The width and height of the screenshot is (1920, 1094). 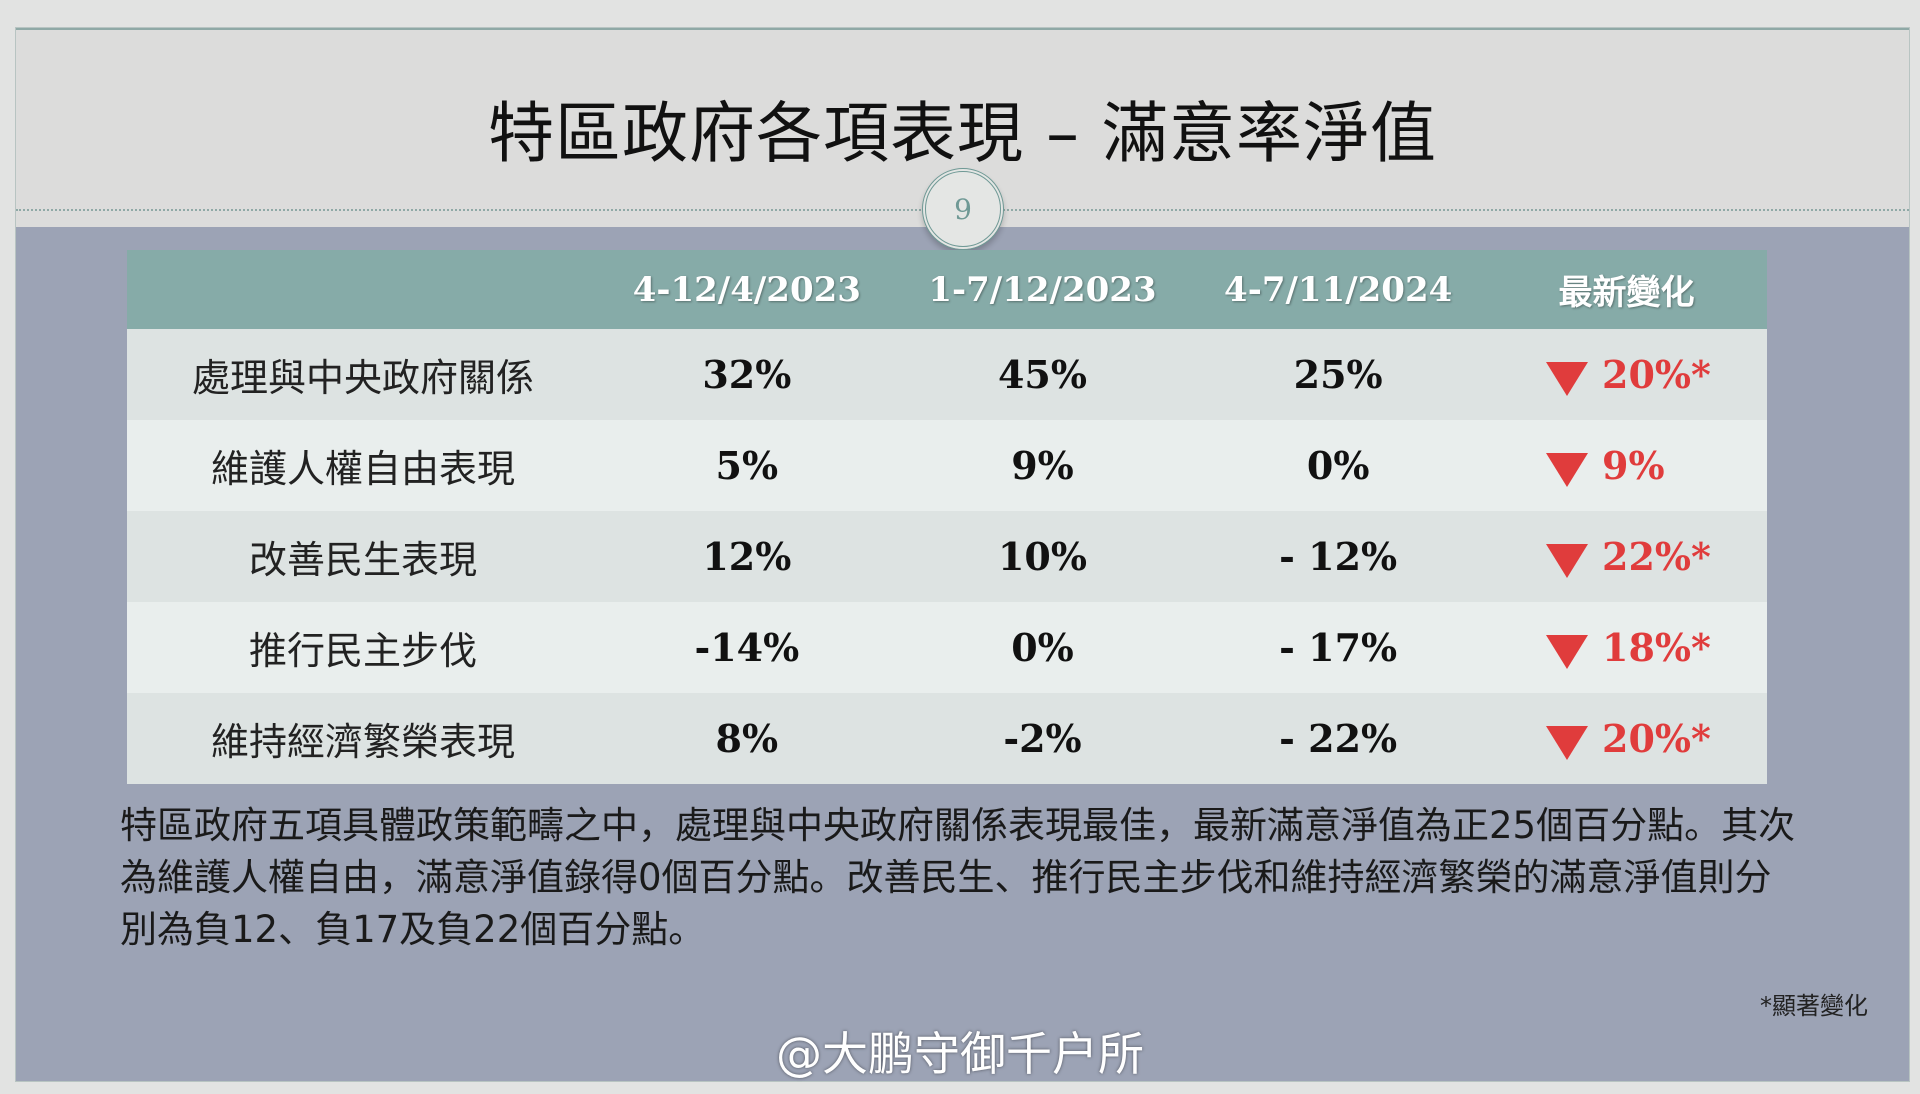 What do you see at coordinates (1042, 465) in the screenshot?
I see `cell: 9%` at bounding box center [1042, 465].